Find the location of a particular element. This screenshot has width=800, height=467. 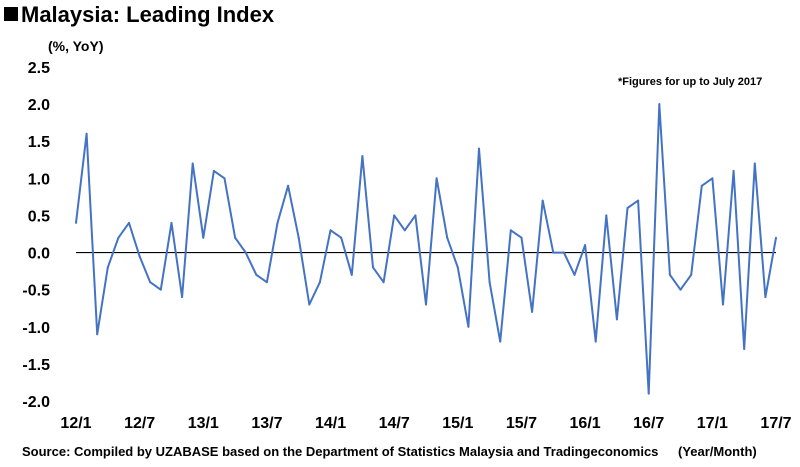

y-tick-label: -1.5 is located at coordinates (36, 365).